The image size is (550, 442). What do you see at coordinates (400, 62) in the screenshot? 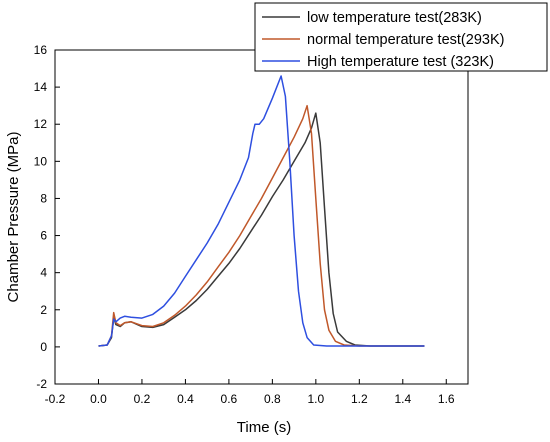
I see `legend-label-3: High temperature test (323K)` at bounding box center [400, 62].